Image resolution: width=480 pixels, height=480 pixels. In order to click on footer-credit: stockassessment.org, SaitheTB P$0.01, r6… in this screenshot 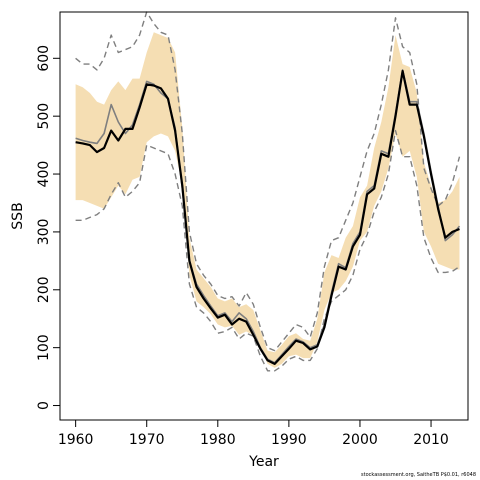, I will do `click(418, 475)`.